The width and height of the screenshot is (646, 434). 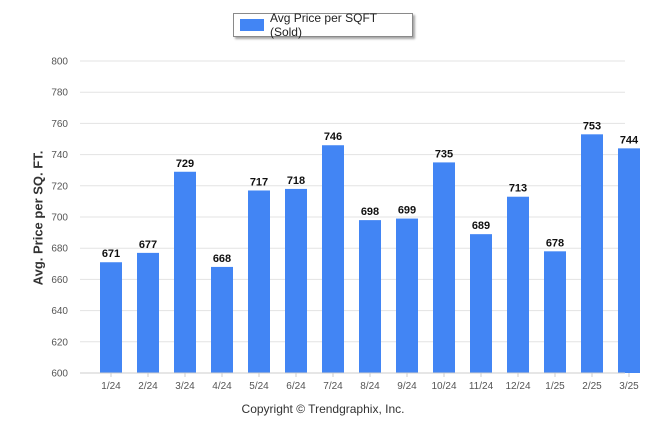 What do you see at coordinates (59, 342) in the screenshot?
I see `y-tick-label: 620` at bounding box center [59, 342].